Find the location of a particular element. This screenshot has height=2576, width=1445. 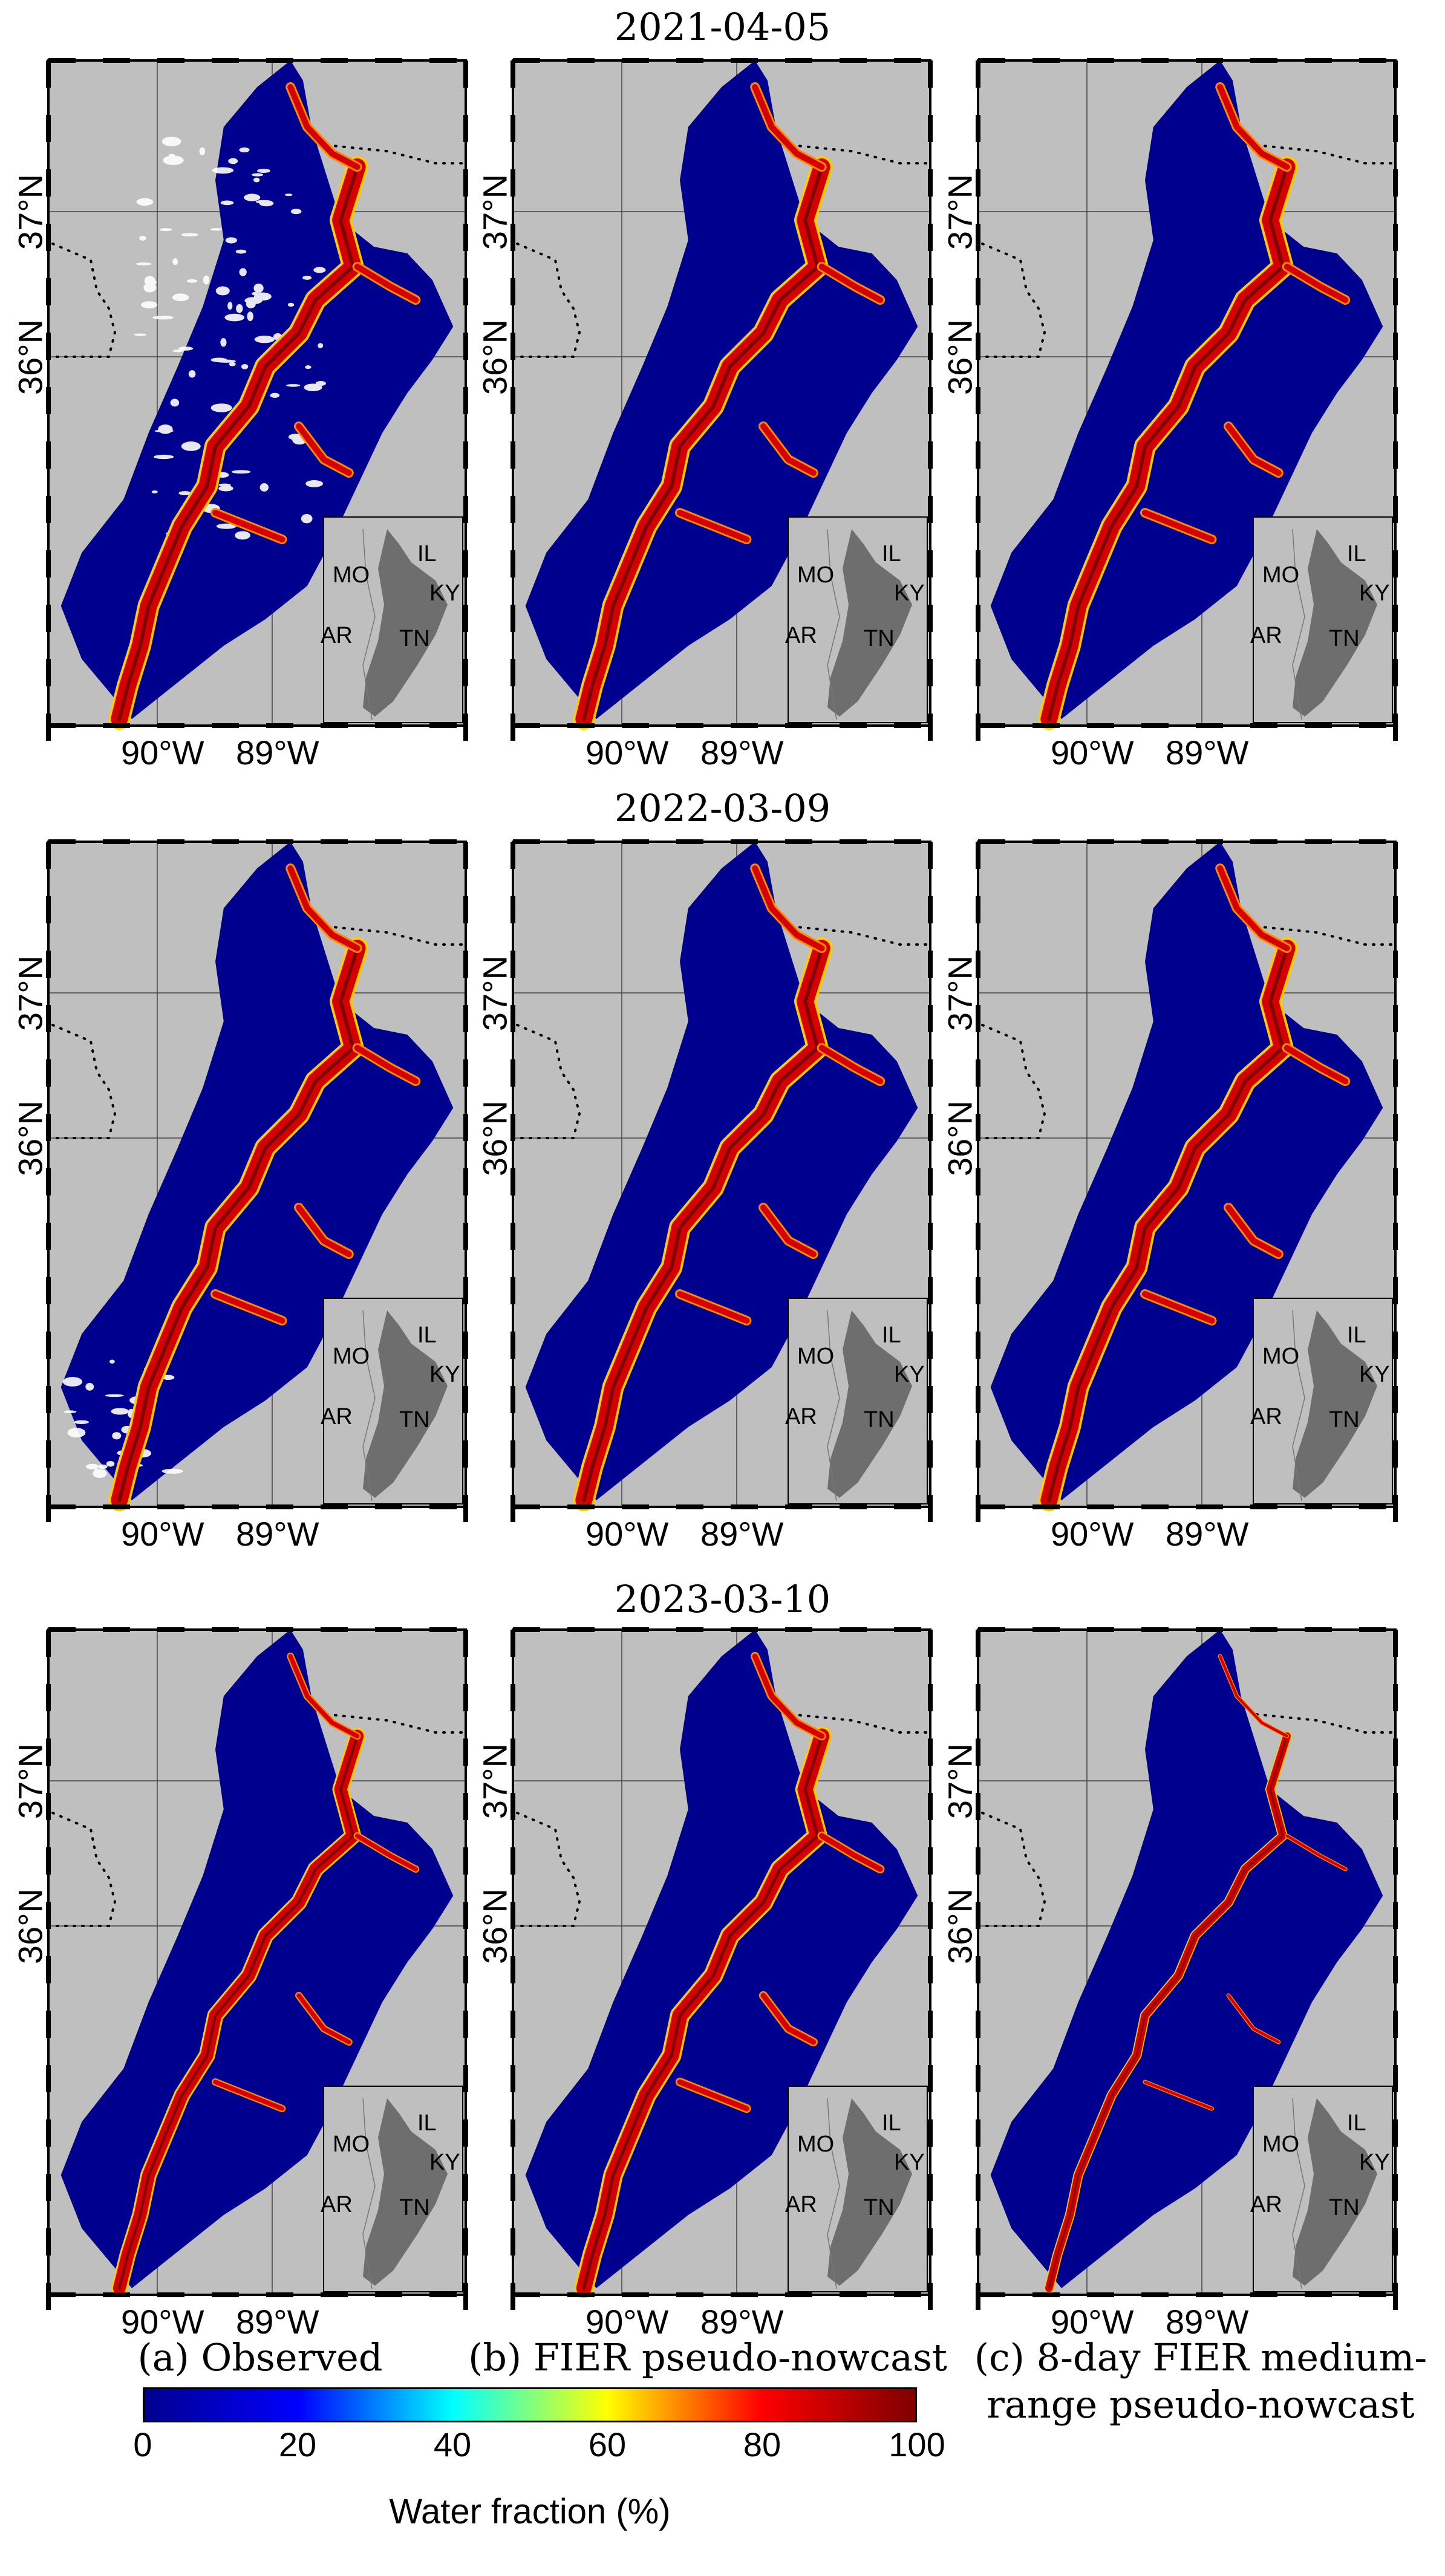

map-panel-r1-c3: IL MO KY AR TN 90°W 89°W 37°N 36°N is located at coordinates (1169, 415).